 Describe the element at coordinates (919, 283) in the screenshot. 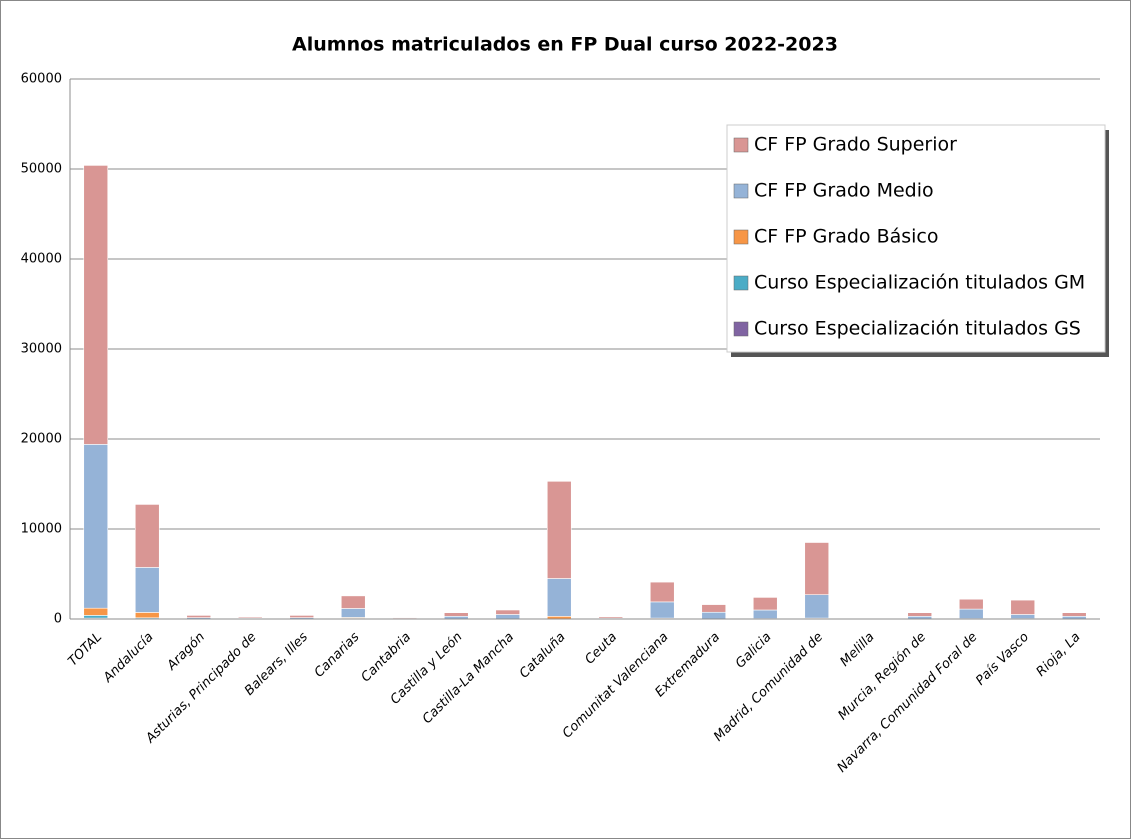

I see `legend-label: Curso Especialización titulados GM` at that location.